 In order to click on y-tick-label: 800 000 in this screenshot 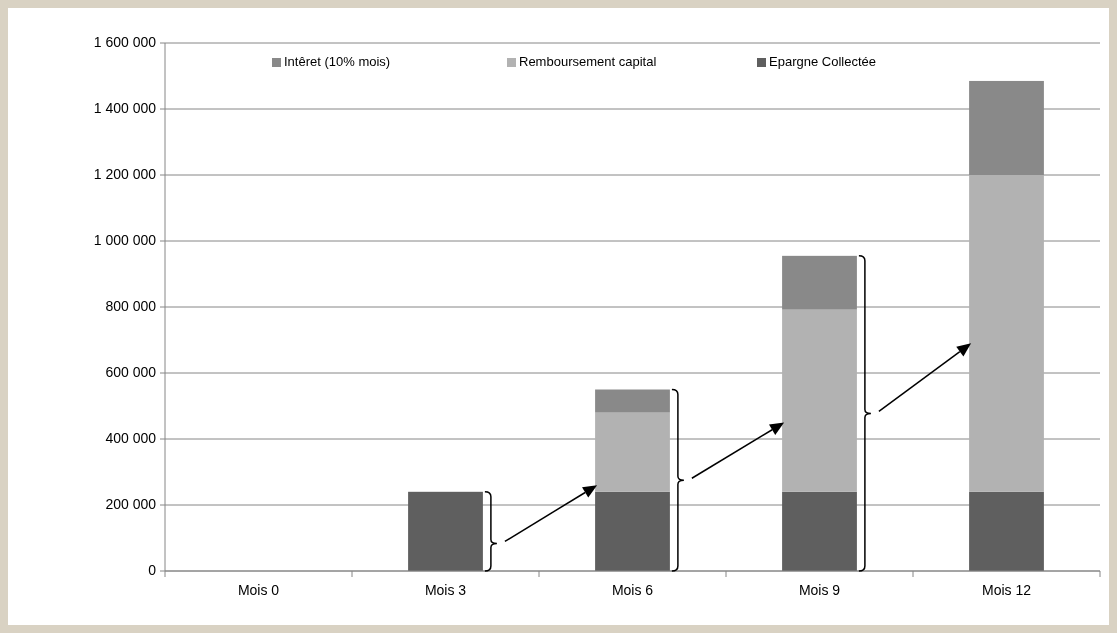, I will do `click(131, 305)`.